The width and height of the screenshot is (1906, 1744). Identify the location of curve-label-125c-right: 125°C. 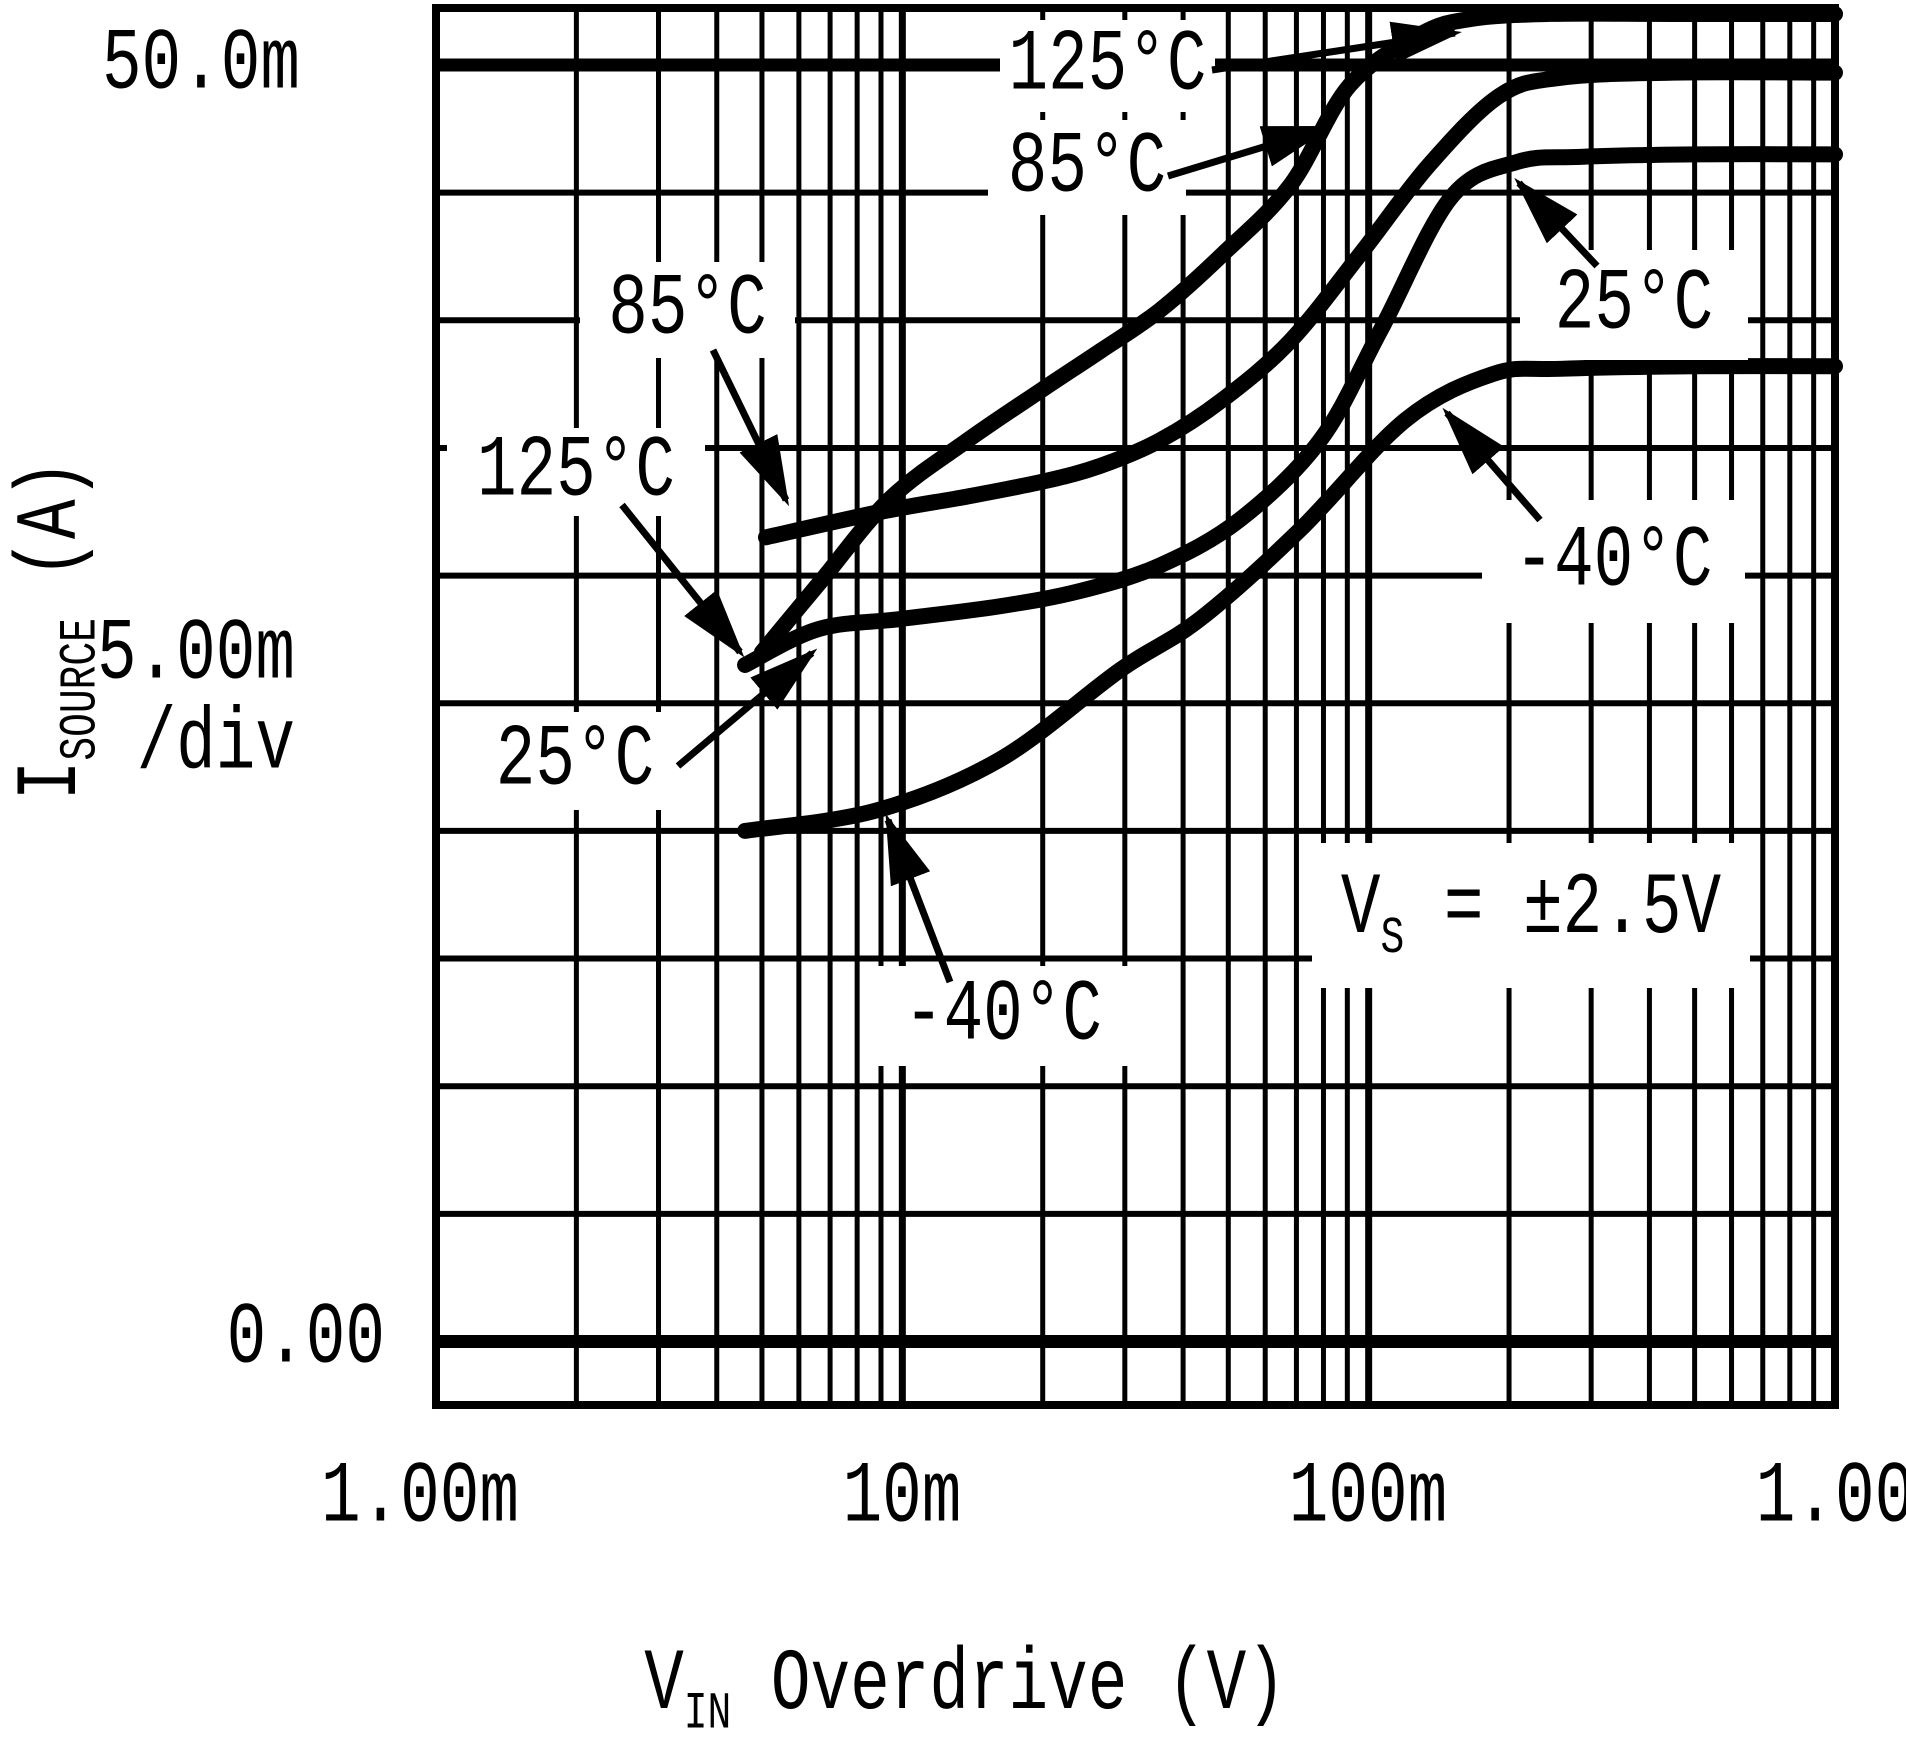
(1107, 66).